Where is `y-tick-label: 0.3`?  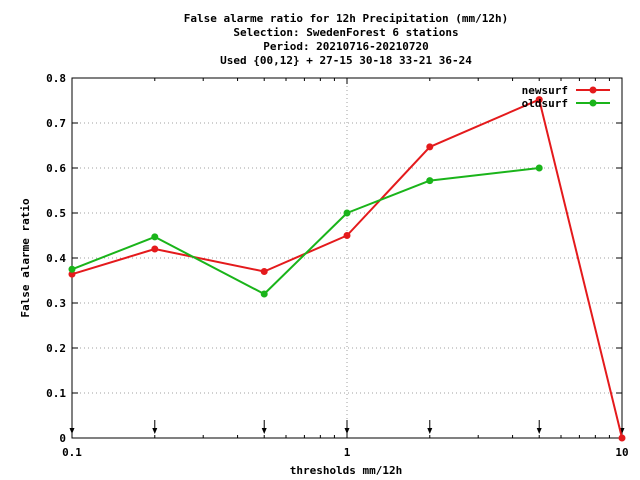 y-tick-label: 0.3 is located at coordinates (56, 303).